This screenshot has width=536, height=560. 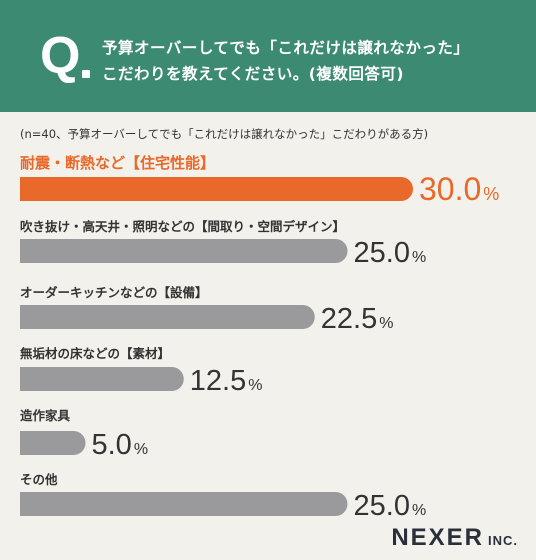 I want to click on nexer-logo: NEXER INC., so click(x=454, y=538).